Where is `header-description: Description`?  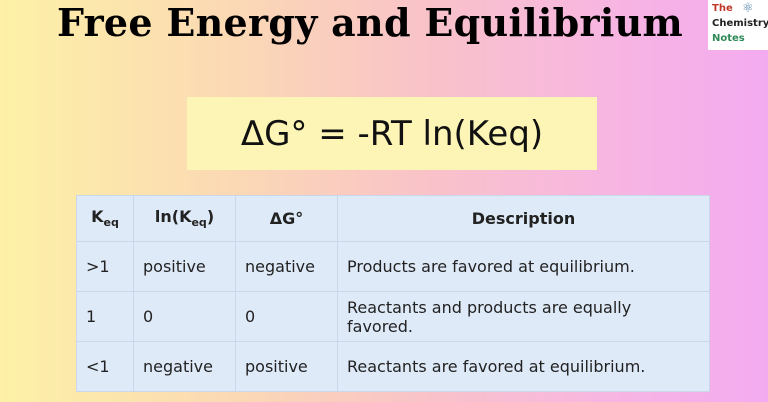
header-description: Description is located at coordinates (523, 218).